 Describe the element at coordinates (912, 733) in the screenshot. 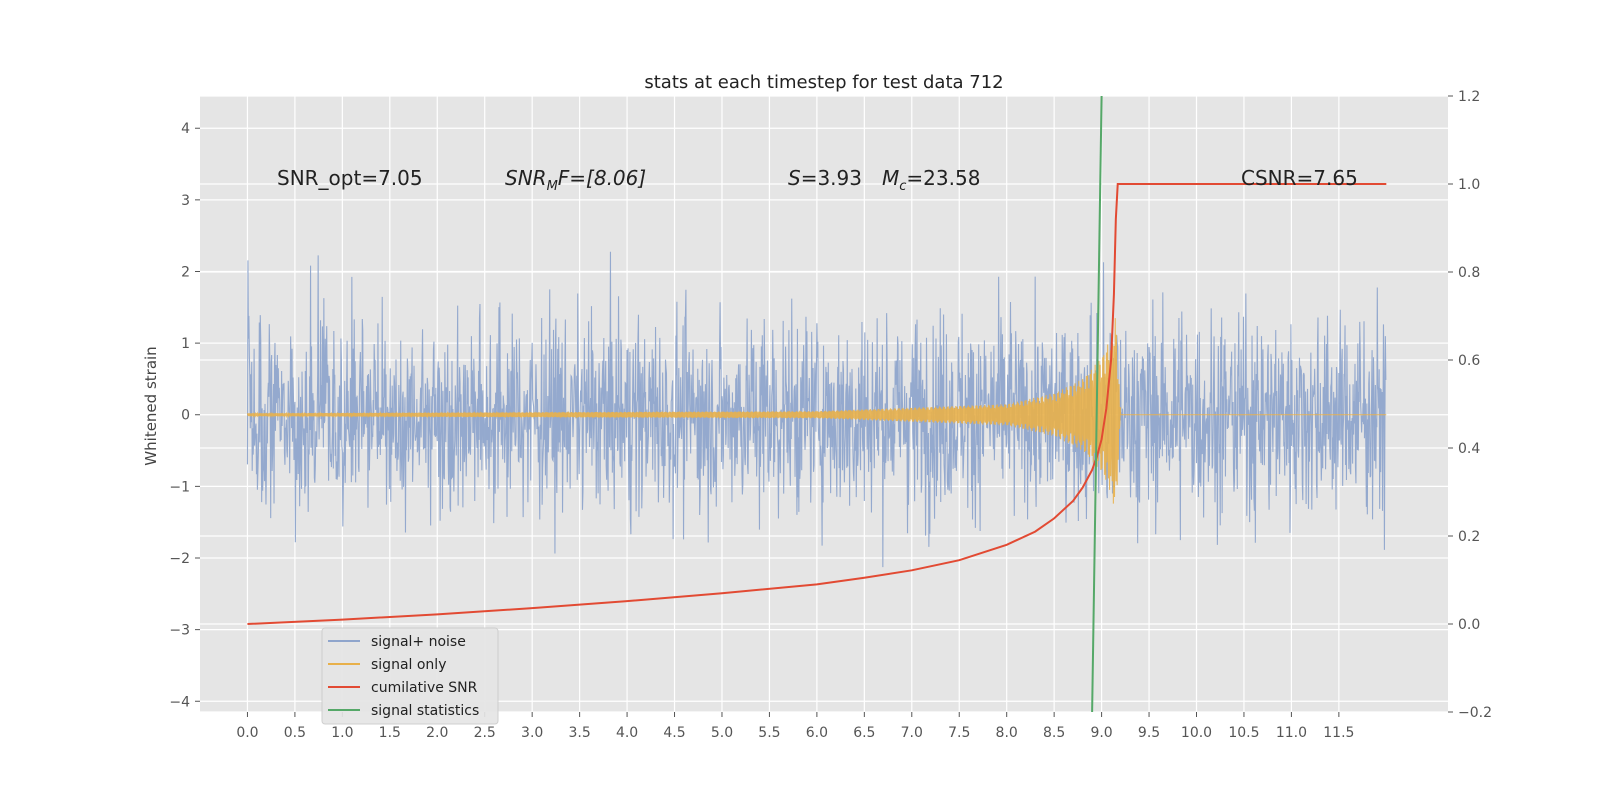

I see `x-tick-label: 7.0` at that location.